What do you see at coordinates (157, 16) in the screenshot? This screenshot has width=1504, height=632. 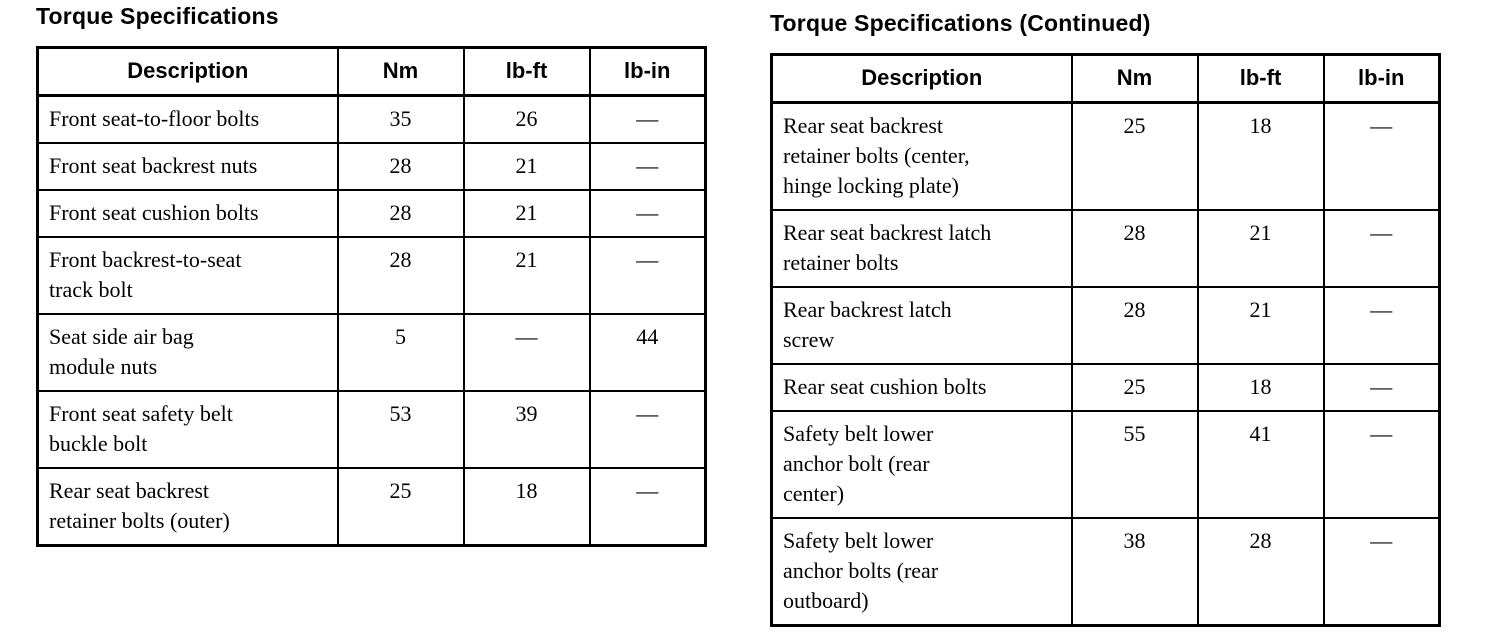 I see `table-title: Torque Specifications` at bounding box center [157, 16].